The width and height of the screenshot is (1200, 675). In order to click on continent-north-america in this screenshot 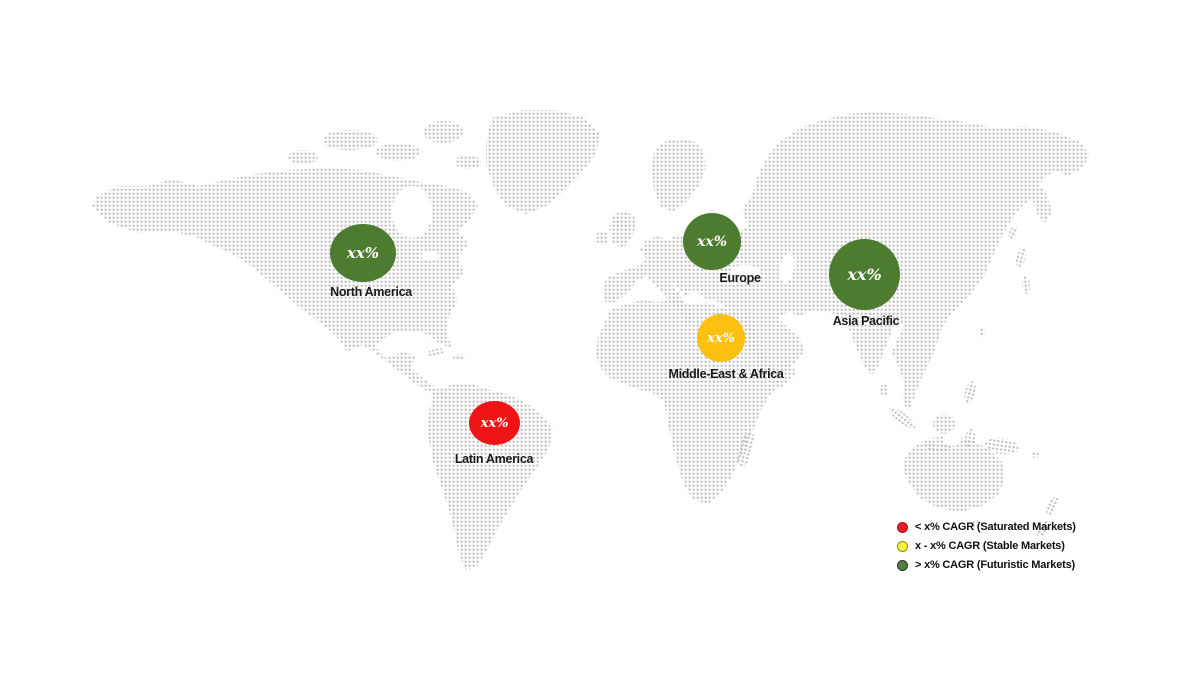, I will do `click(285, 284)`.